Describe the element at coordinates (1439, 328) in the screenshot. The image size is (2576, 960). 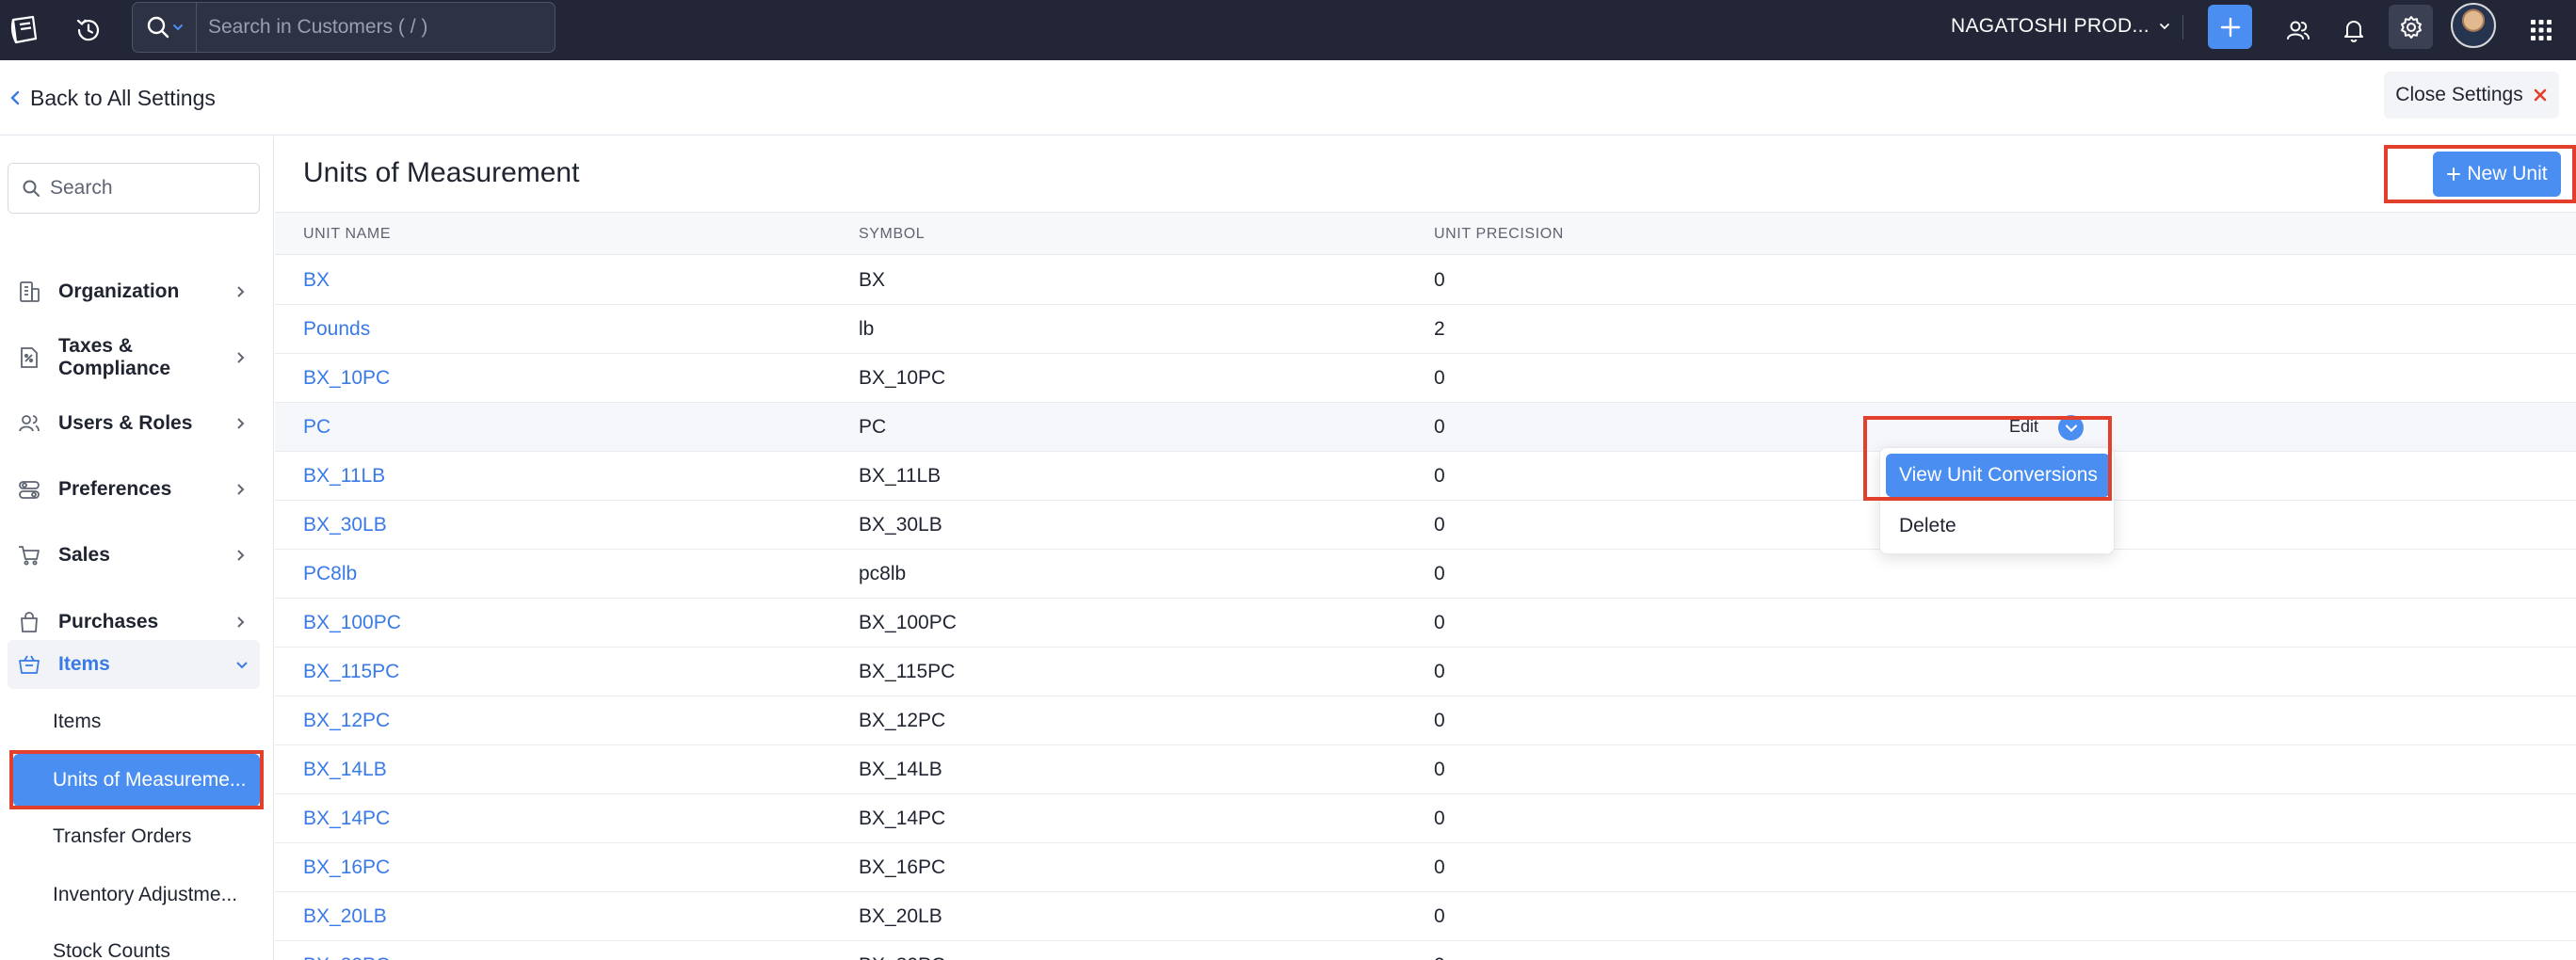
I see `unit-precision: 2` at that location.